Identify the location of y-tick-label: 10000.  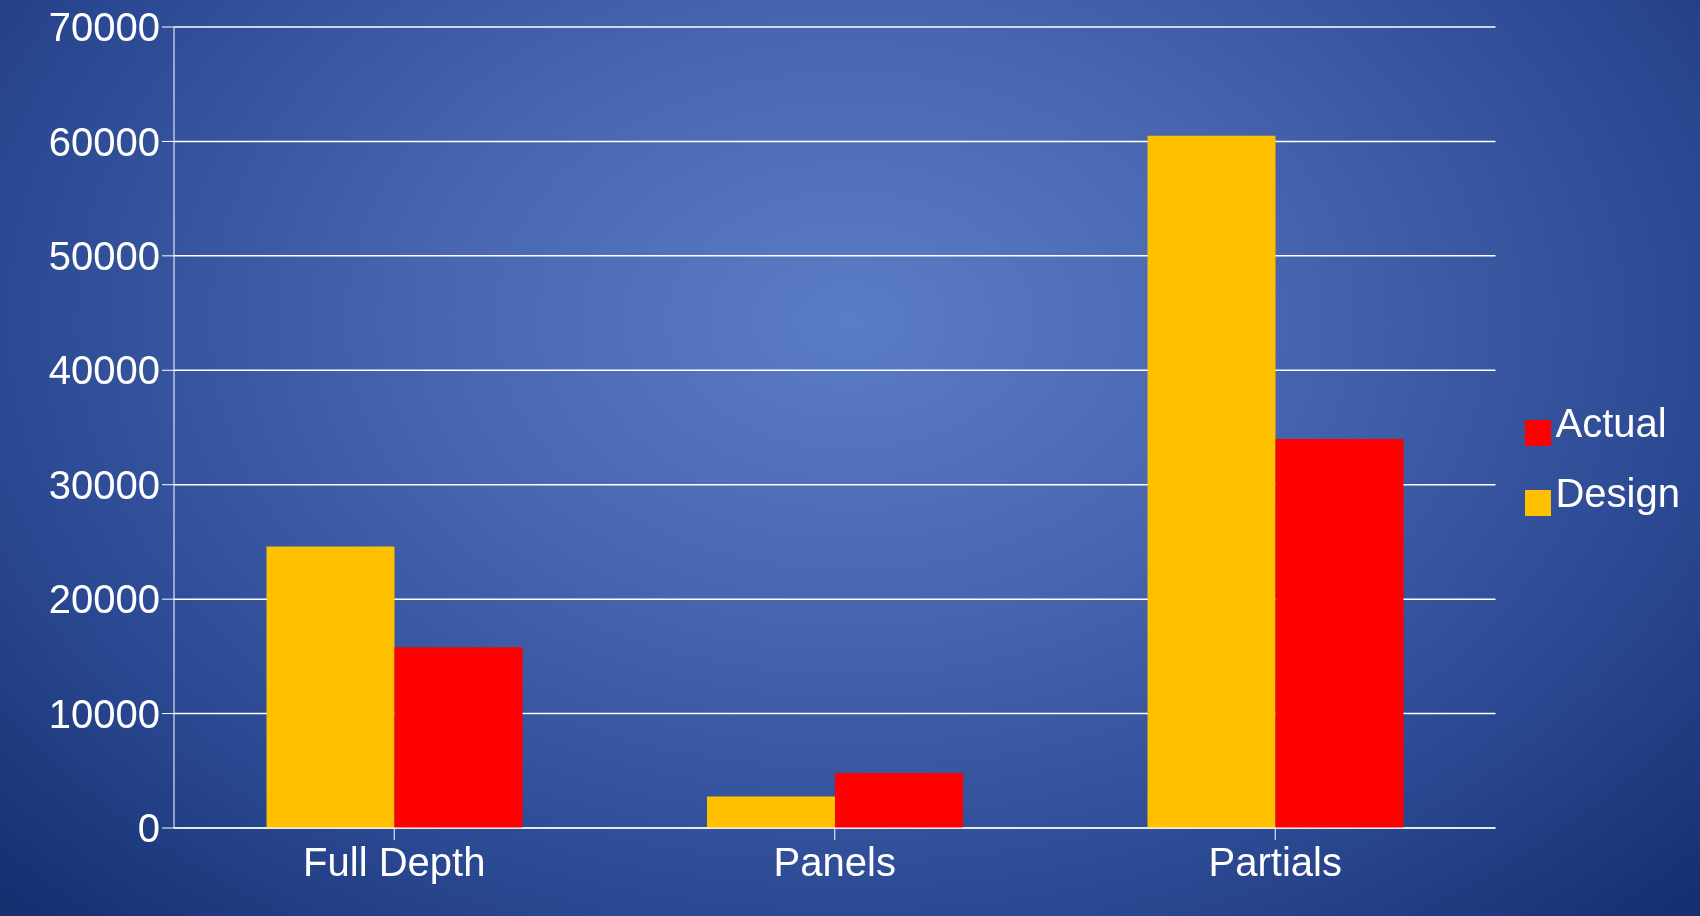
(104, 713).